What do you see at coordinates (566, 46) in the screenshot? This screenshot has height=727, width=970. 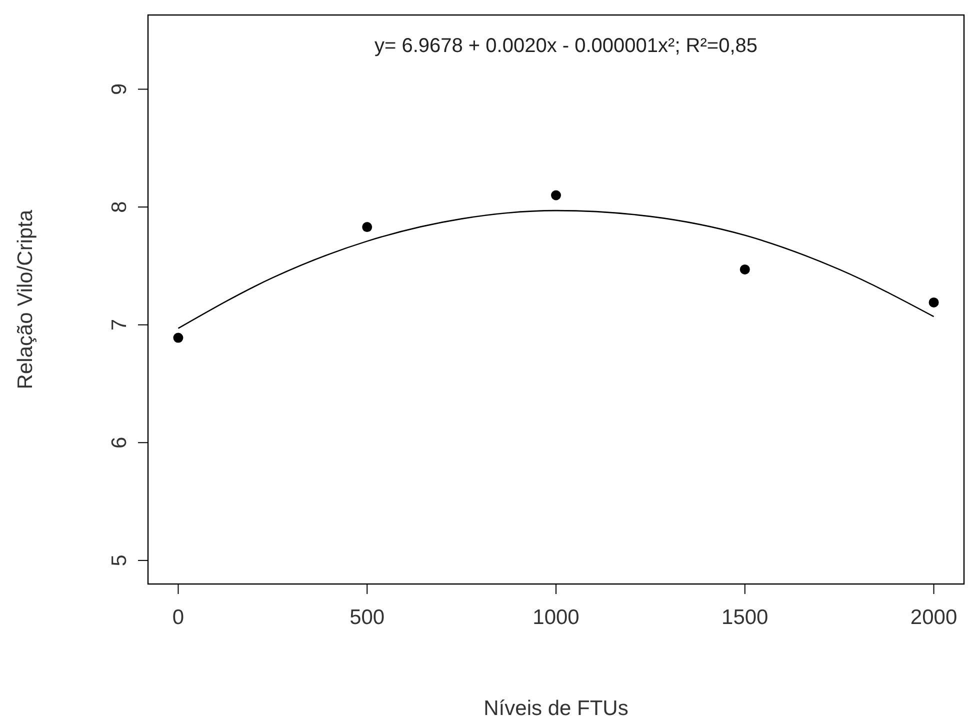 I see `annotation: y= 6.9678 + 0.0020x - 0.000001x²; R²=0,85` at bounding box center [566, 46].